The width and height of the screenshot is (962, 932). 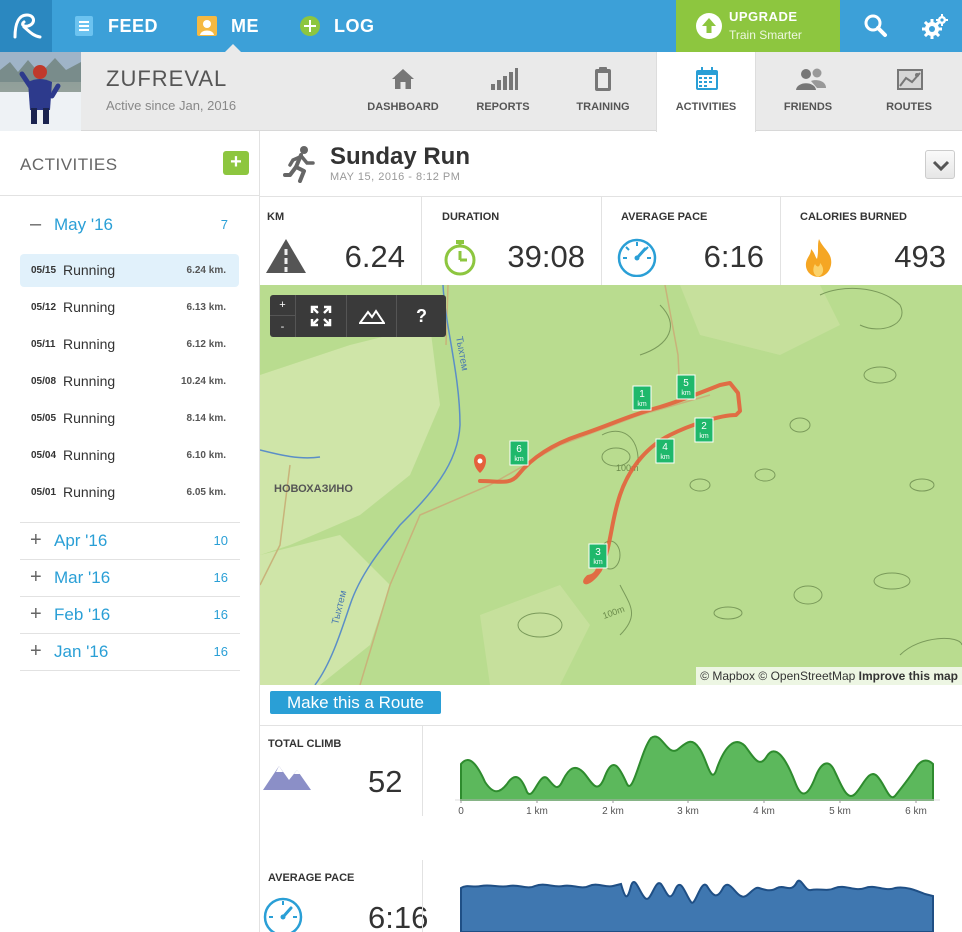 I want to click on activity-distance: 6.24 km., so click(x=206, y=270).